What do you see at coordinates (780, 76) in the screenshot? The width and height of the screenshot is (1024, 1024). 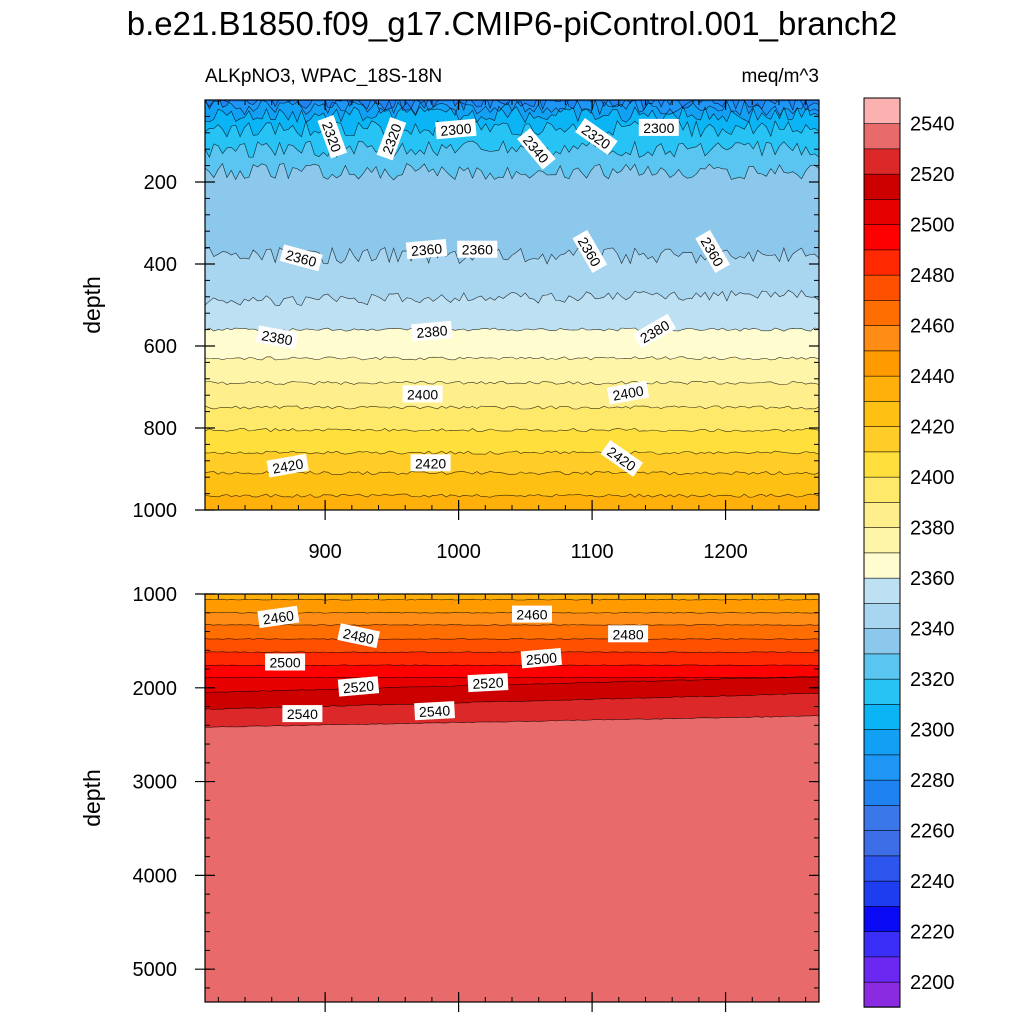 I see `subtitle-right: meq/m^3` at bounding box center [780, 76].